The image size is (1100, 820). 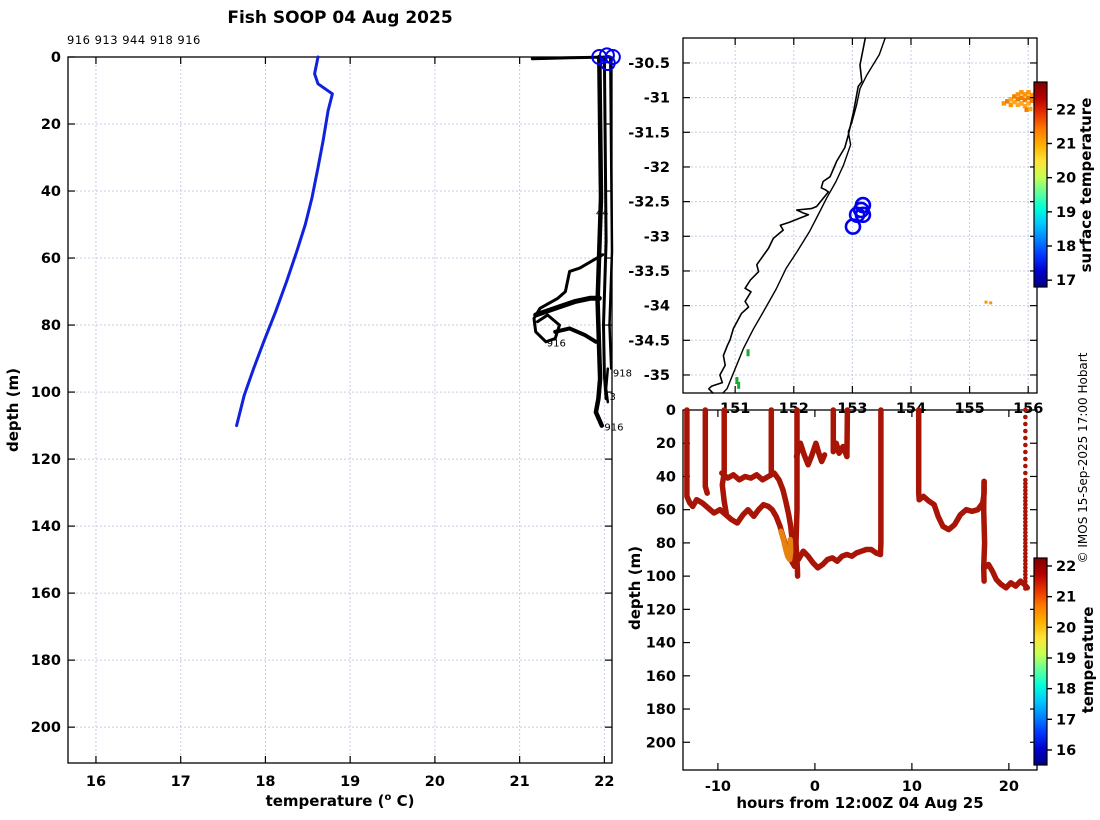 What do you see at coordinates (134, 40) in the screenshot?
I see `profile-id-list: 916 913 944 918 916` at bounding box center [134, 40].